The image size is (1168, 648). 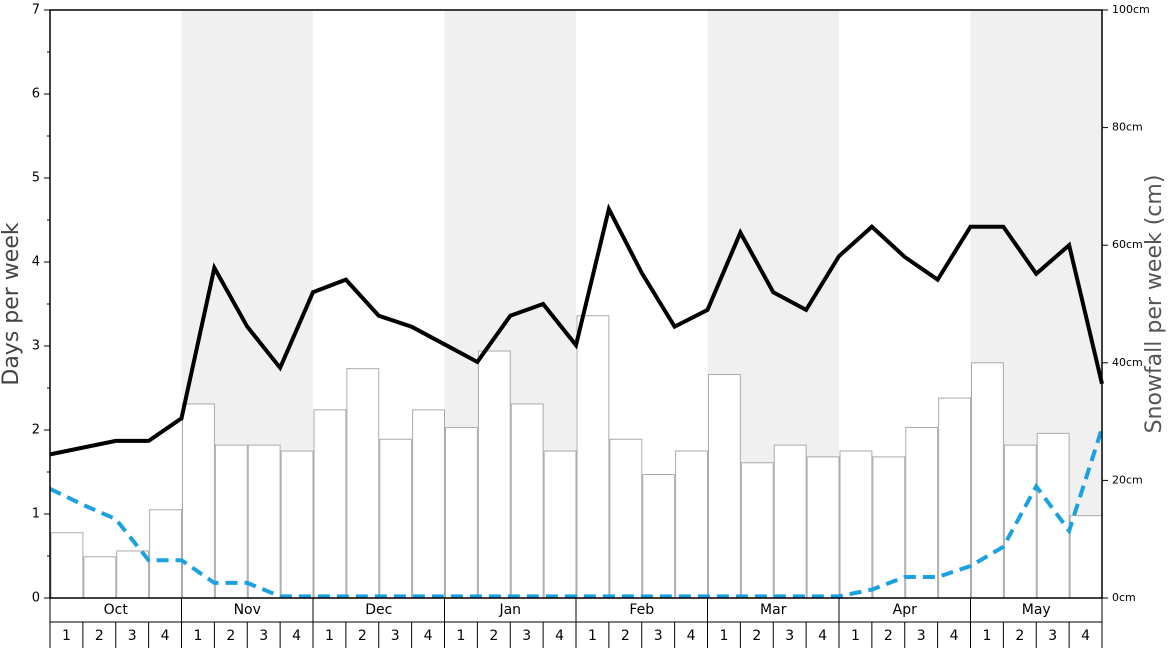 What do you see at coordinates (36, 346) in the screenshot?
I see `y-tick-label: 3` at bounding box center [36, 346].